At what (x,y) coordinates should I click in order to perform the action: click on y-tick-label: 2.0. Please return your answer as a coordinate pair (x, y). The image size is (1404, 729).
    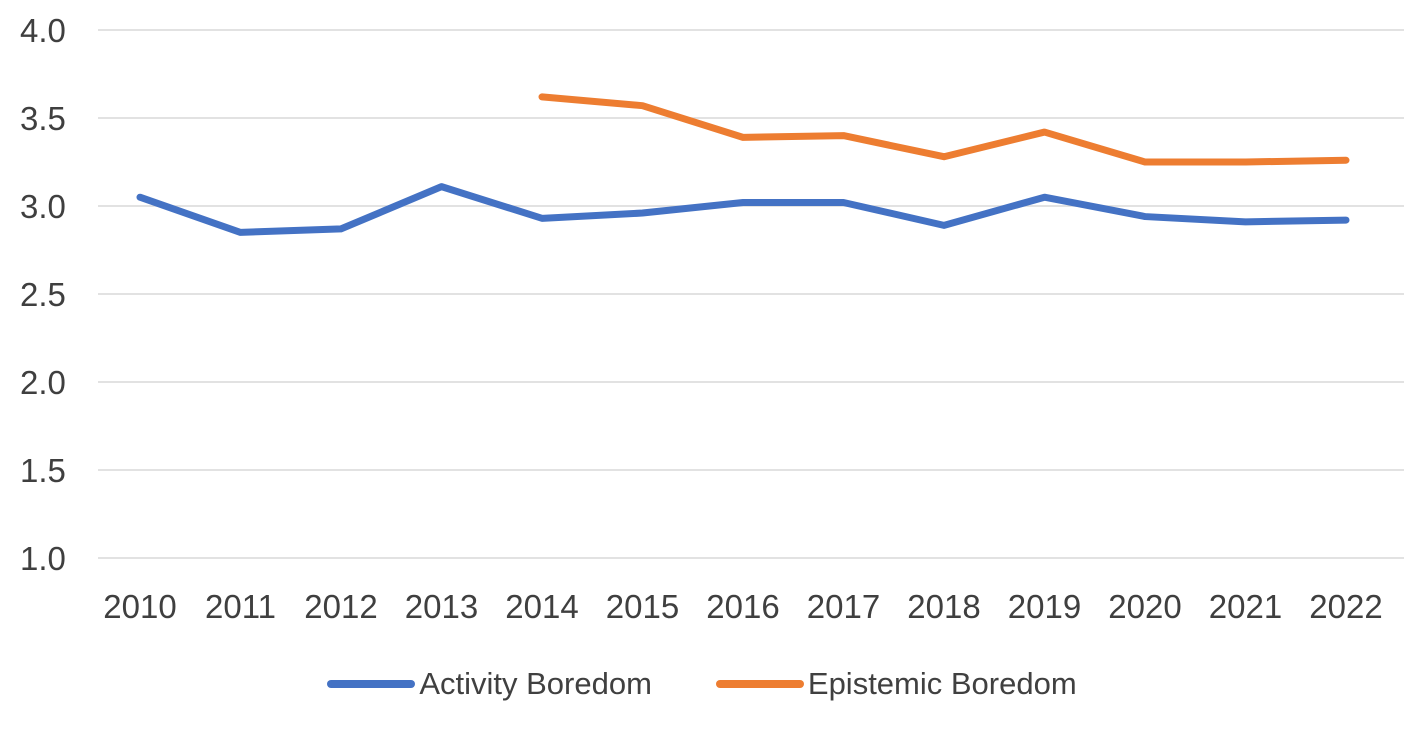
    Looking at the image, I should click on (43, 382).